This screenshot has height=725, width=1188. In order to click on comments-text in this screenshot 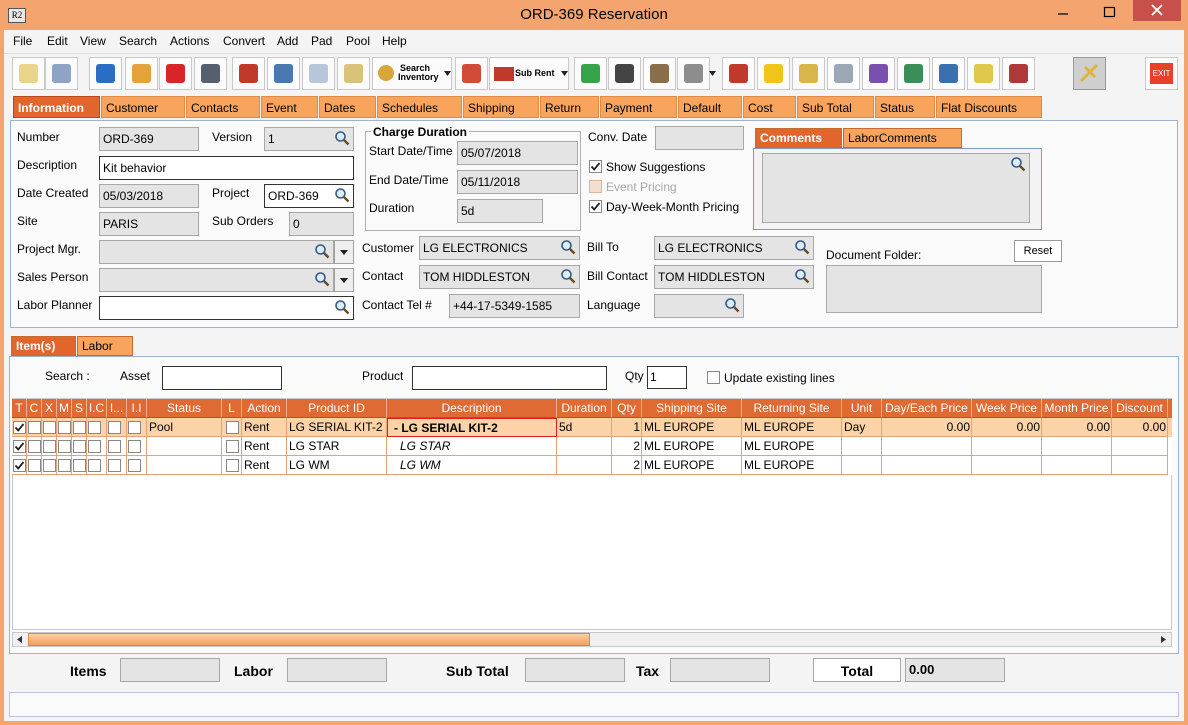, I will do `click(896, 188)`.